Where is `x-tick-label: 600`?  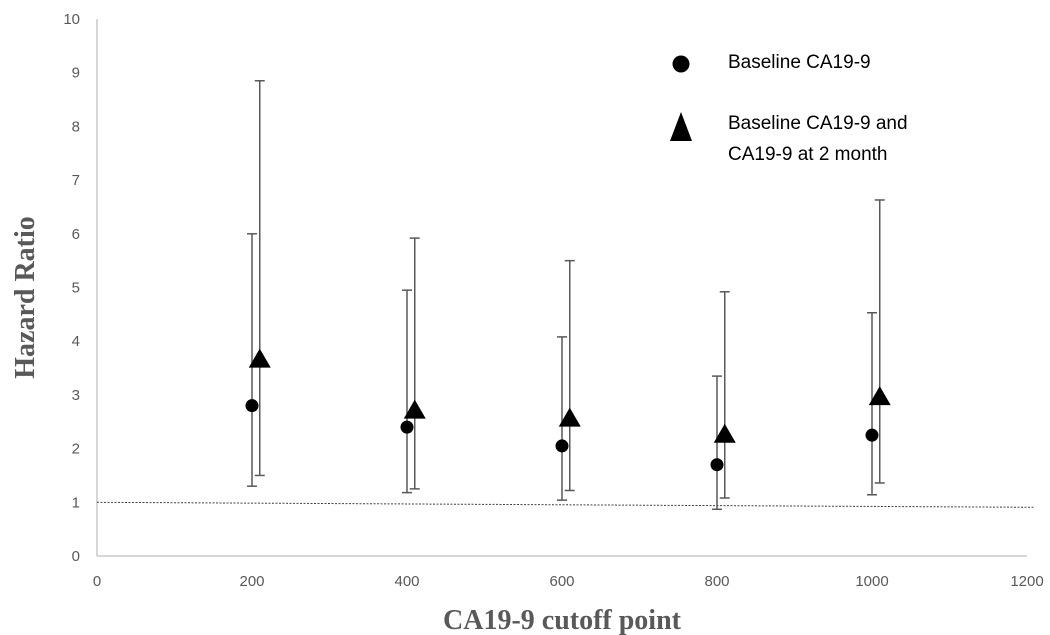
x-tick-label: 600 is located at coordinates (561, 581).